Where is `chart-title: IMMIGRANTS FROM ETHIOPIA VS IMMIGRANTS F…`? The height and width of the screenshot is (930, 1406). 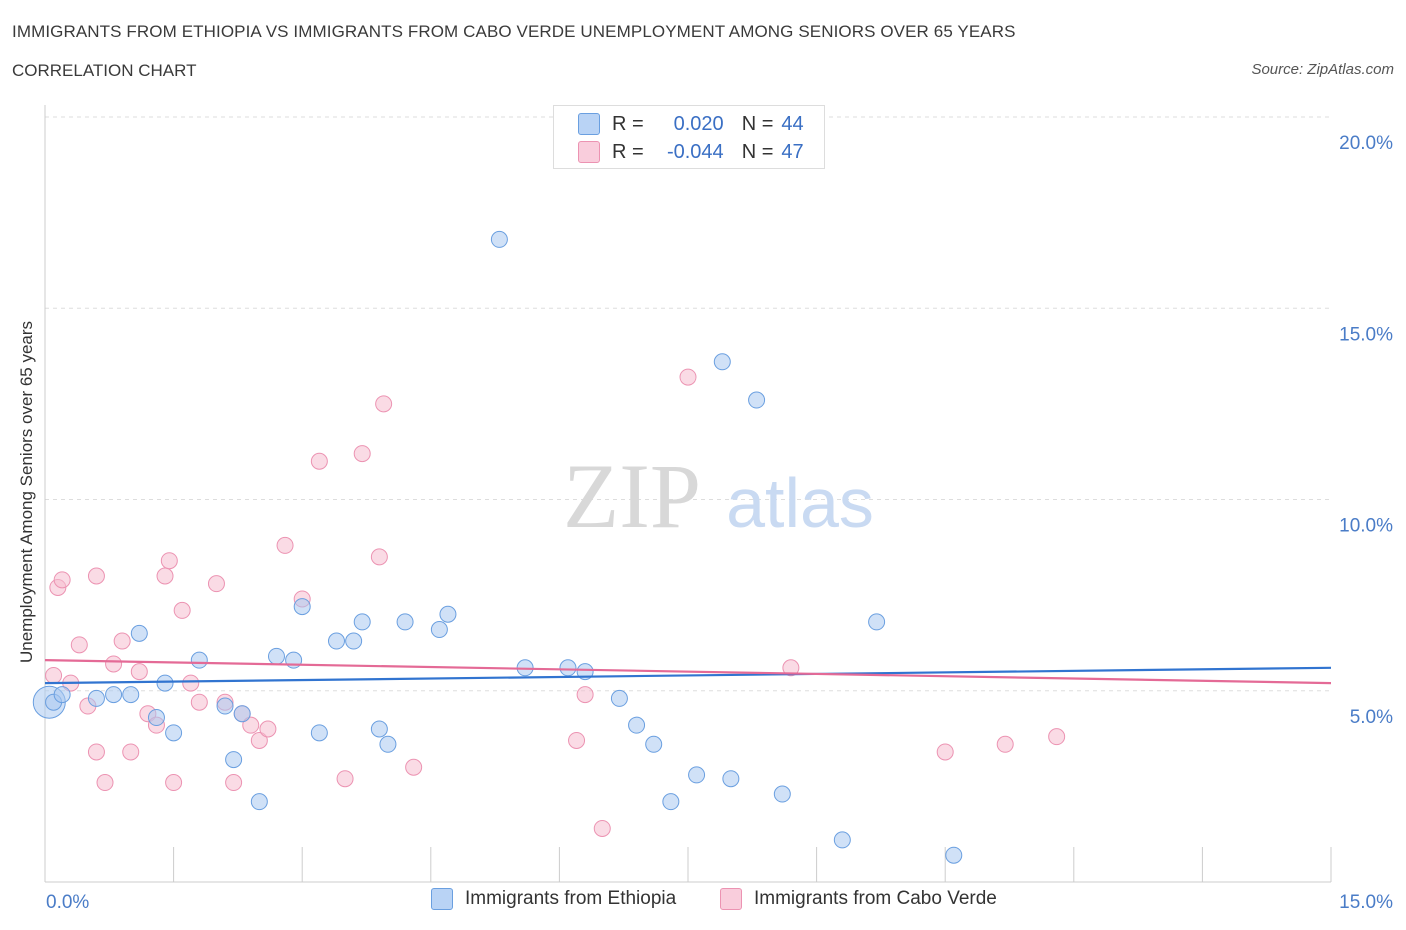
chart-title: IMMIGRANTS FROM ETHIOPIA VS IMMIGRANTS F… is located at coordinates (514, 31).